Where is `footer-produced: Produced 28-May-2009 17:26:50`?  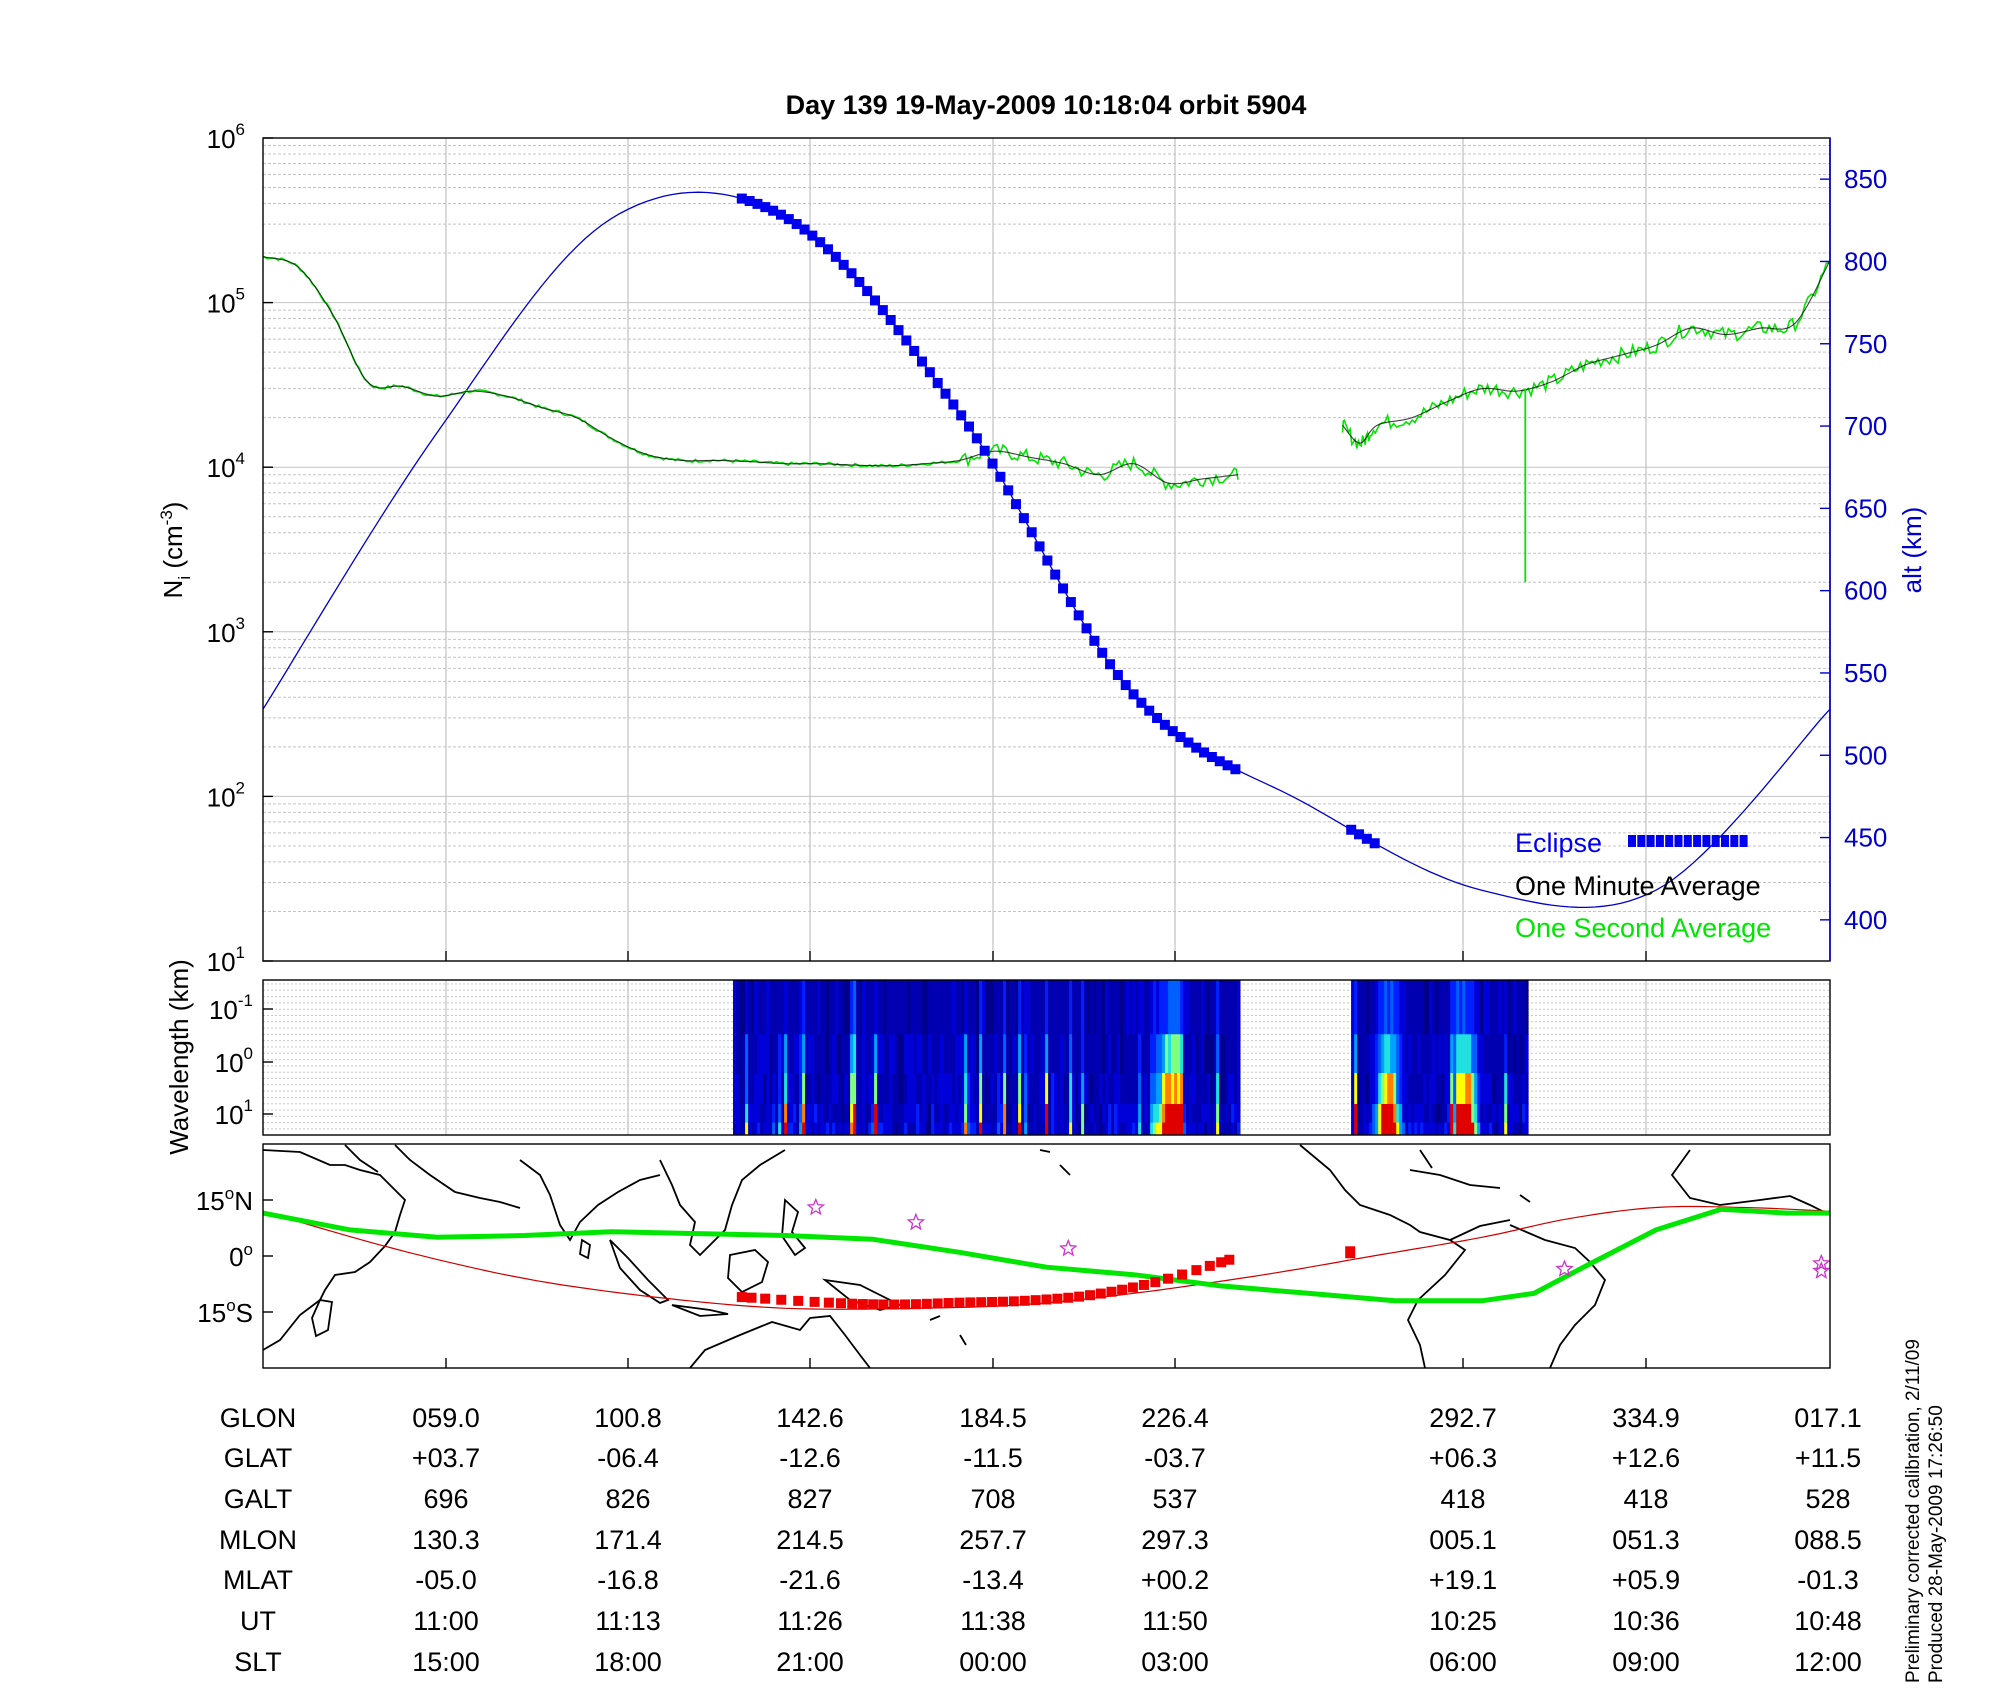
footer-produced: Produced 28-May-2009 17:26:50 is located at coordinates (1936, 1544).